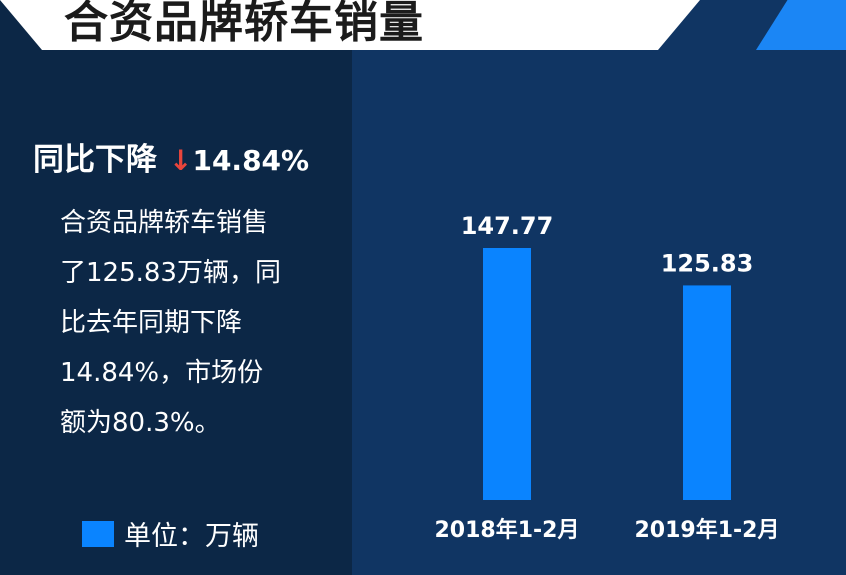 The height and width of the screenshot is (575, 846). Describe the element at coordinates (95, 160) in the screenshot. I see `headline-label: 同比下降` at that location.